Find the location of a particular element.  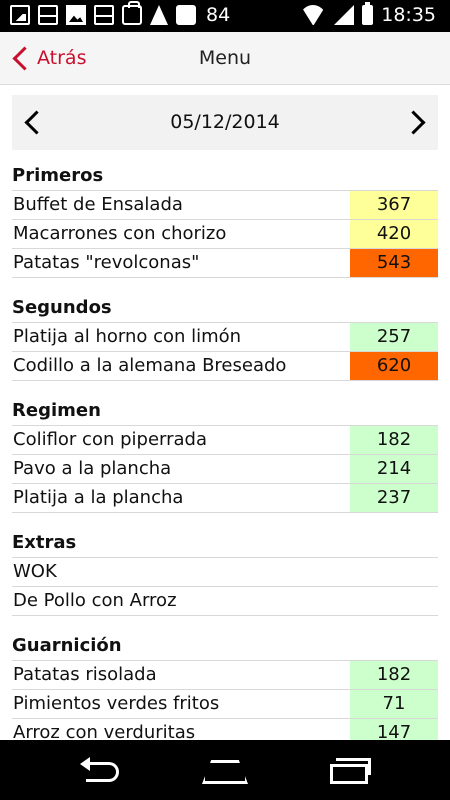

dish-name: Pavo a la plancha is located at coordinates (92, 468).